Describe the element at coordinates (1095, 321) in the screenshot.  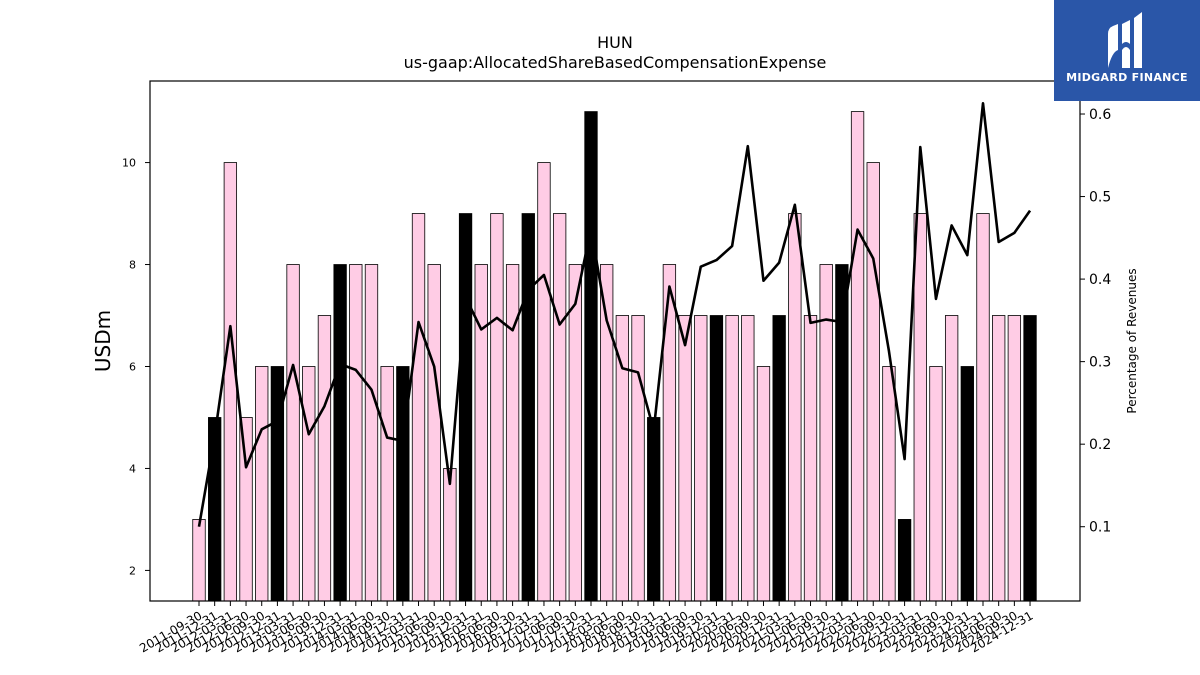
I see `right-axis: 0.1 0.2 0.3 0.4 0.5 0.6` at that location.